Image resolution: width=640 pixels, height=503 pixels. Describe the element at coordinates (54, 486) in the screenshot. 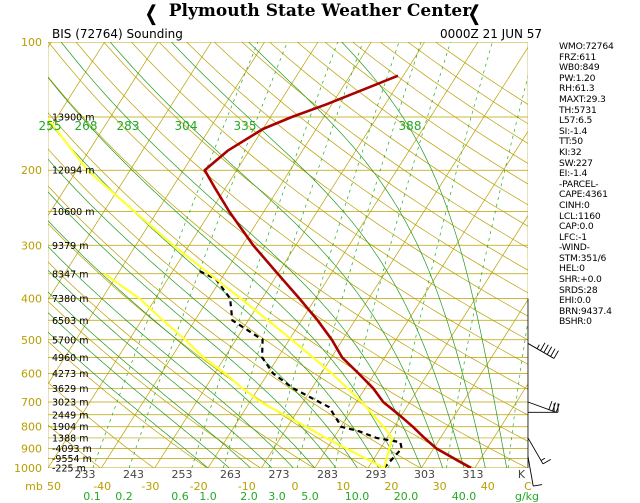

I see `temperature-tick-label: 50` at that location.